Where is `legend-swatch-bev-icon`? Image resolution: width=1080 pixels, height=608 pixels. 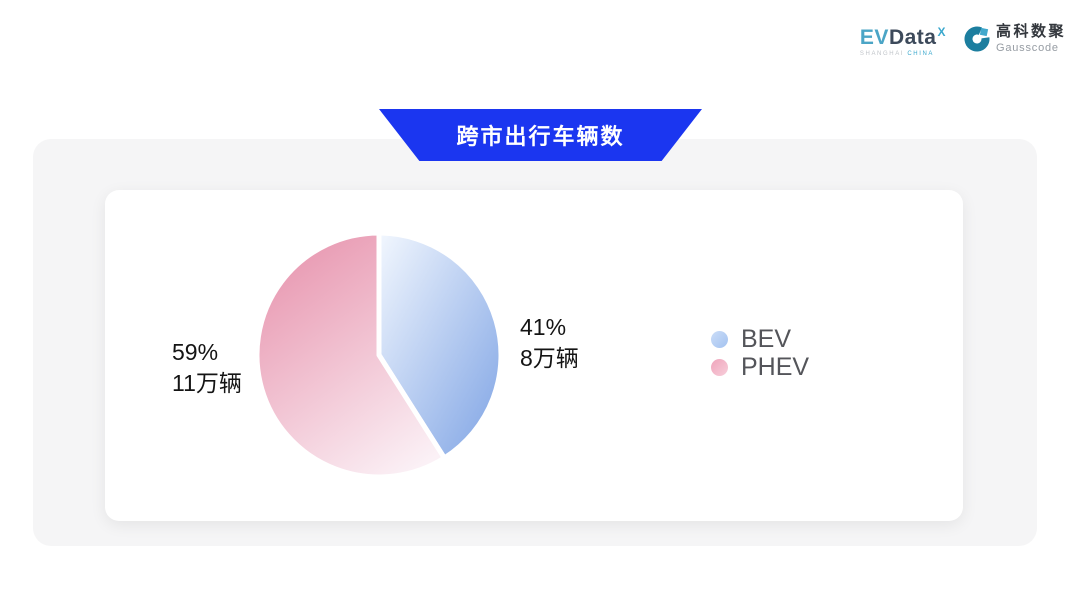 legend-swatch-bev-icon is located at coordinates (719, 339).